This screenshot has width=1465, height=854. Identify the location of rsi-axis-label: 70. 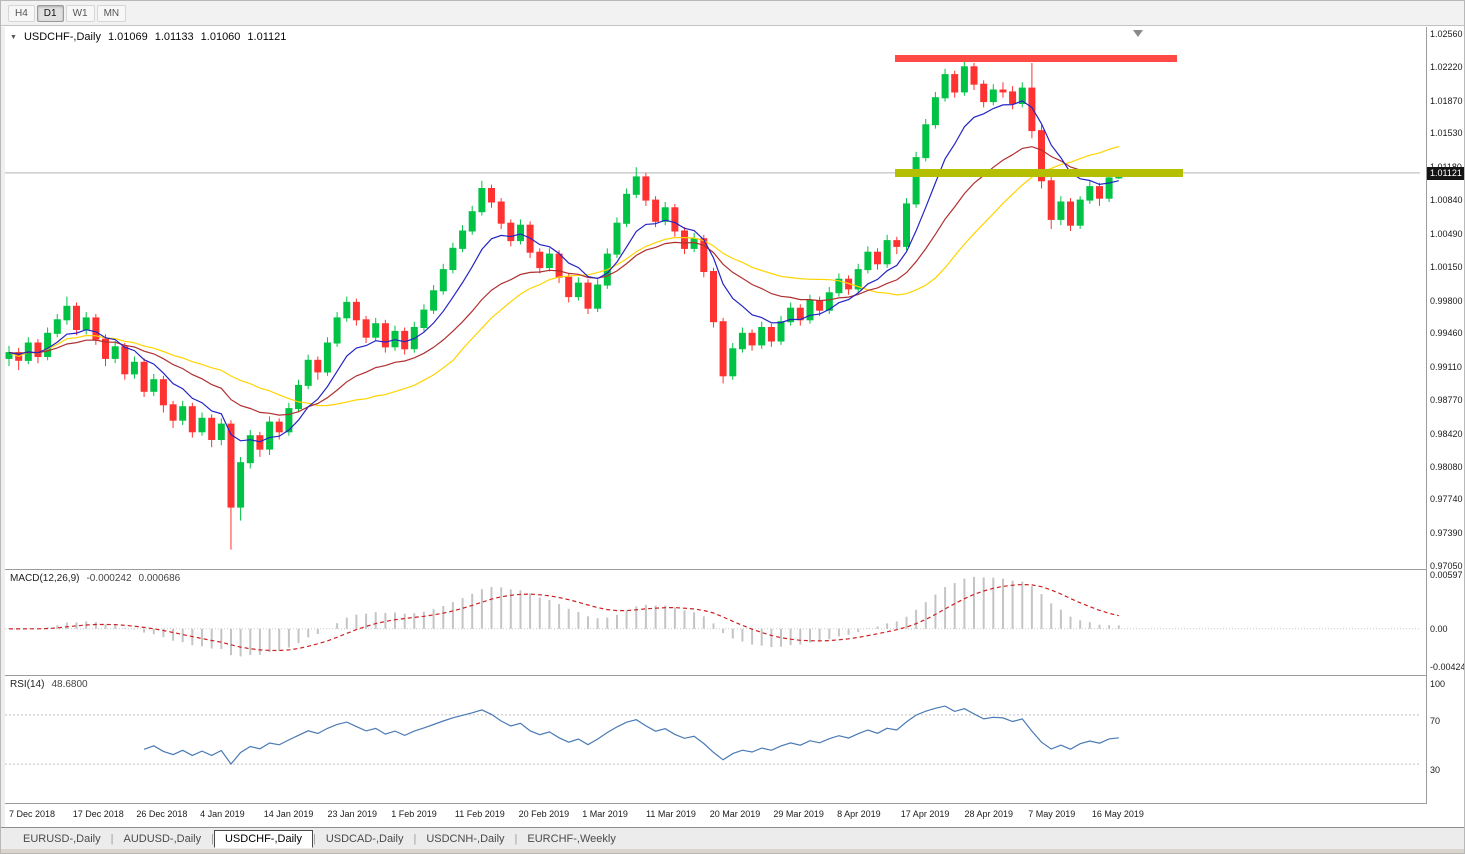
(1435, 720).